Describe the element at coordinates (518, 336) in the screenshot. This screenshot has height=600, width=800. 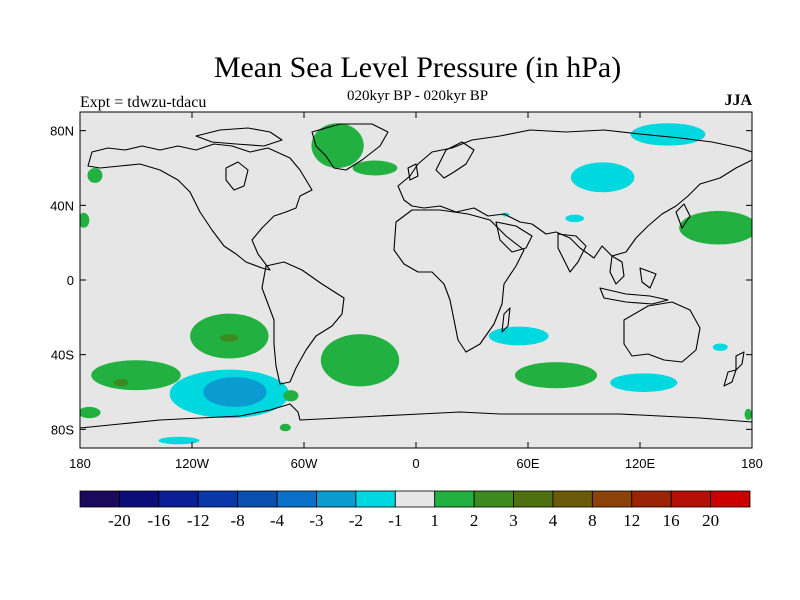
I see `anomaly-south-indian-negative` at that location.